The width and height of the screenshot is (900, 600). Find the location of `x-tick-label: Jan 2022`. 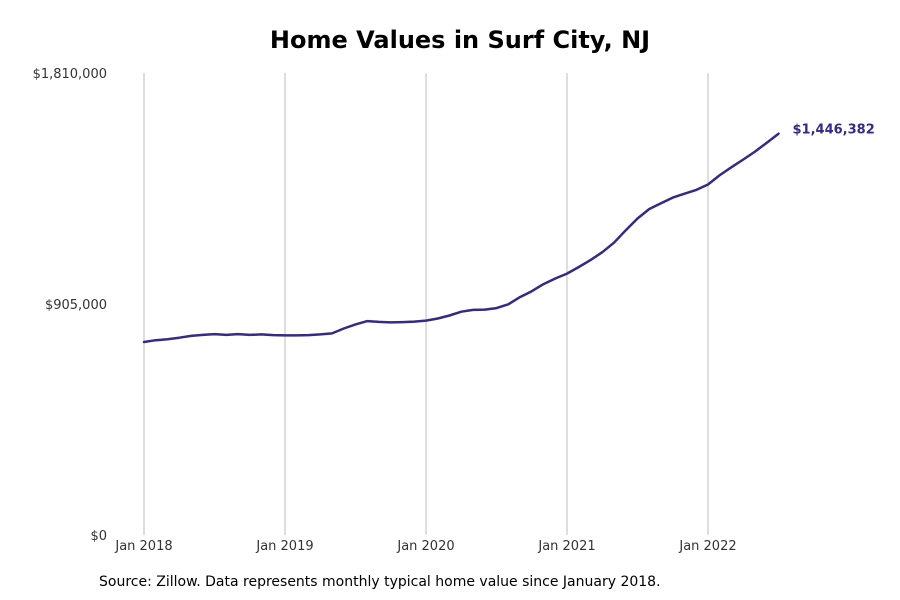

x-tick-label: Jan 2022 is located at coordinates (707, 546).